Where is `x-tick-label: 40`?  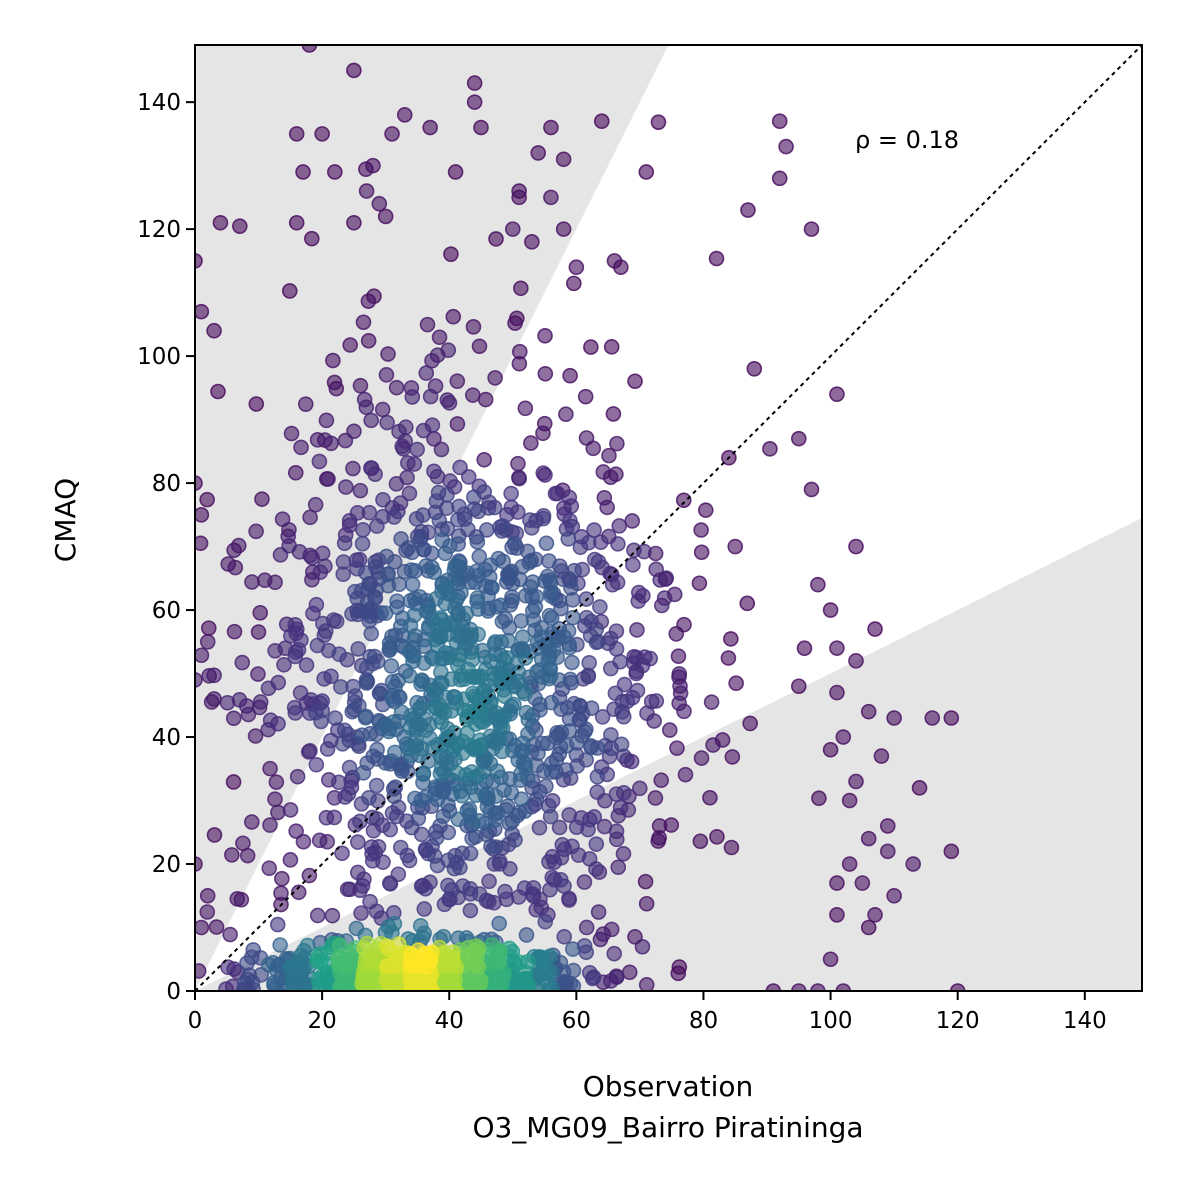
x-tick-label: 40 is located at coordinates (449, 1021).